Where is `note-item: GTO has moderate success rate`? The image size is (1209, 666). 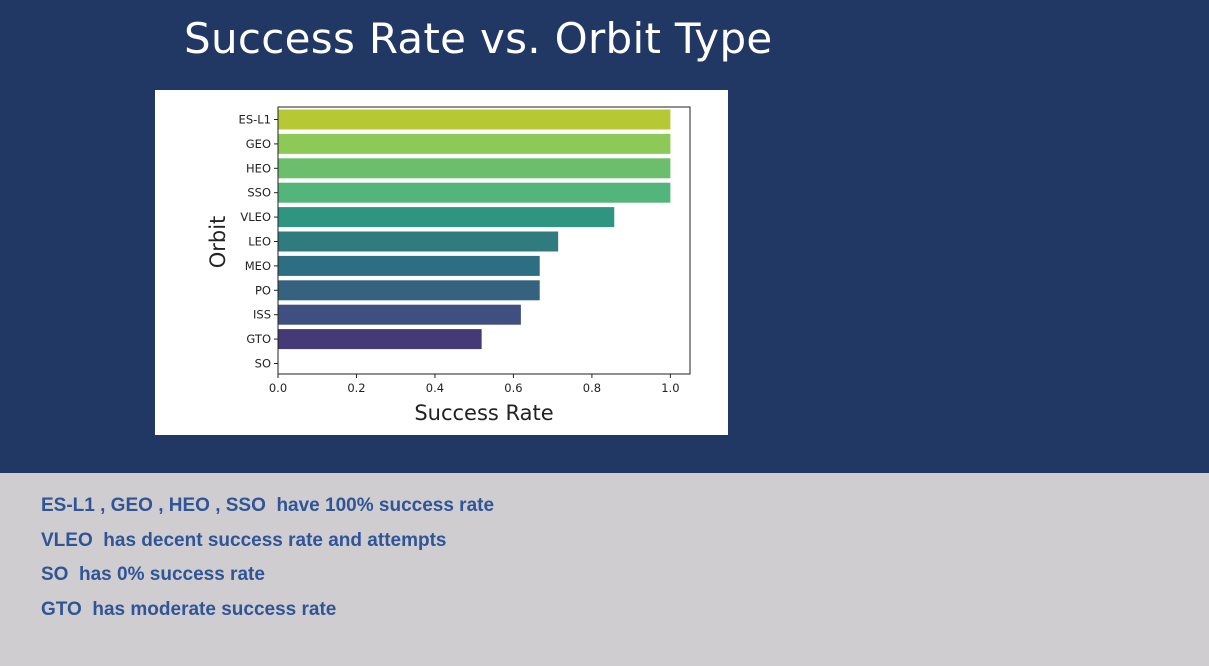
note-item: GTO has moderate success rate is located at coordinates (189, 609).